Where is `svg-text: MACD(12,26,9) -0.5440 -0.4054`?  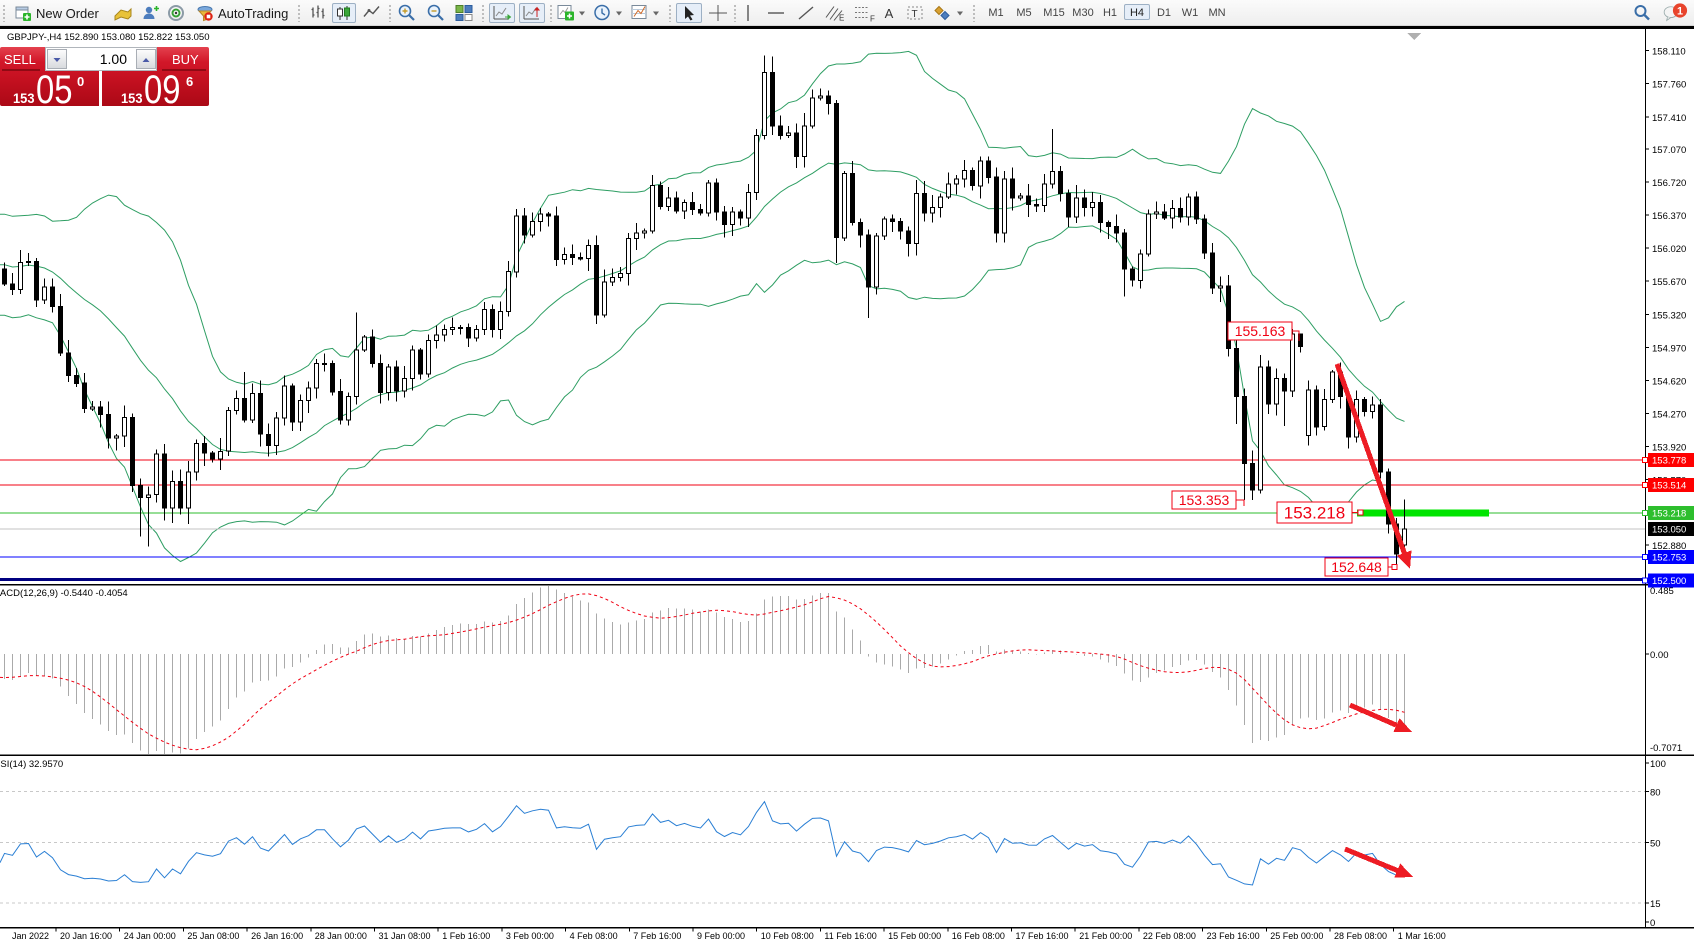
svg-text: MACD(12,26,9) -0.5440 -0.4054 is located at coordinates (64, 593).